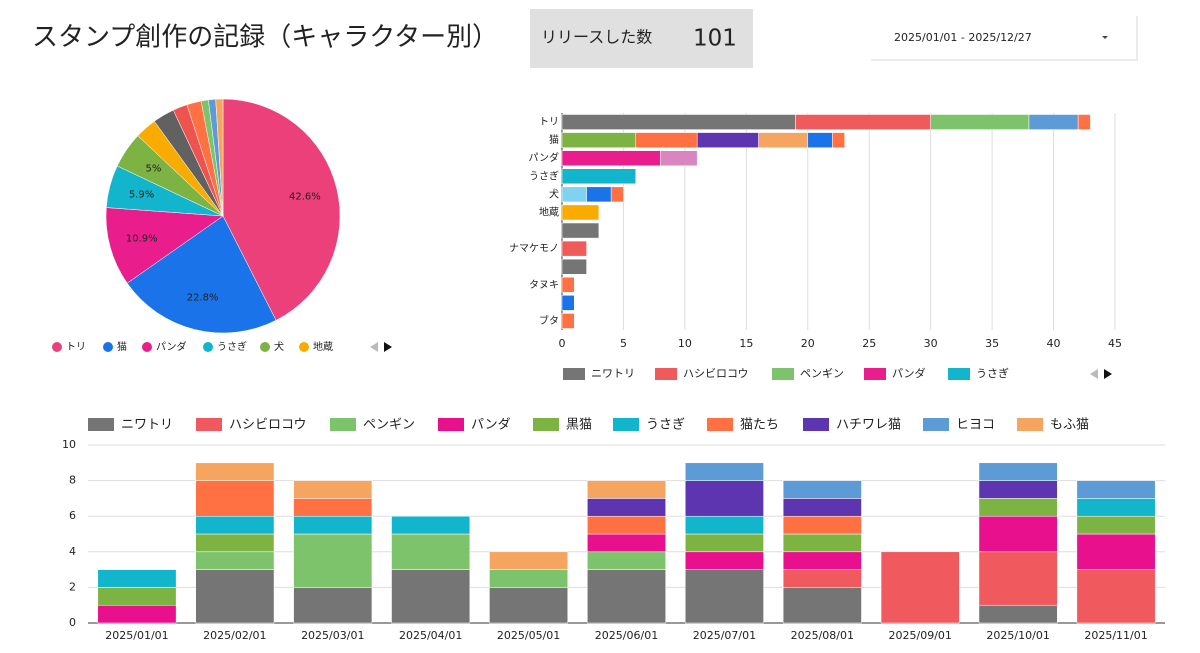  Describe the element at coordinates (153, 169) in the screenshot. I see `slice-label: 5%` at that location.